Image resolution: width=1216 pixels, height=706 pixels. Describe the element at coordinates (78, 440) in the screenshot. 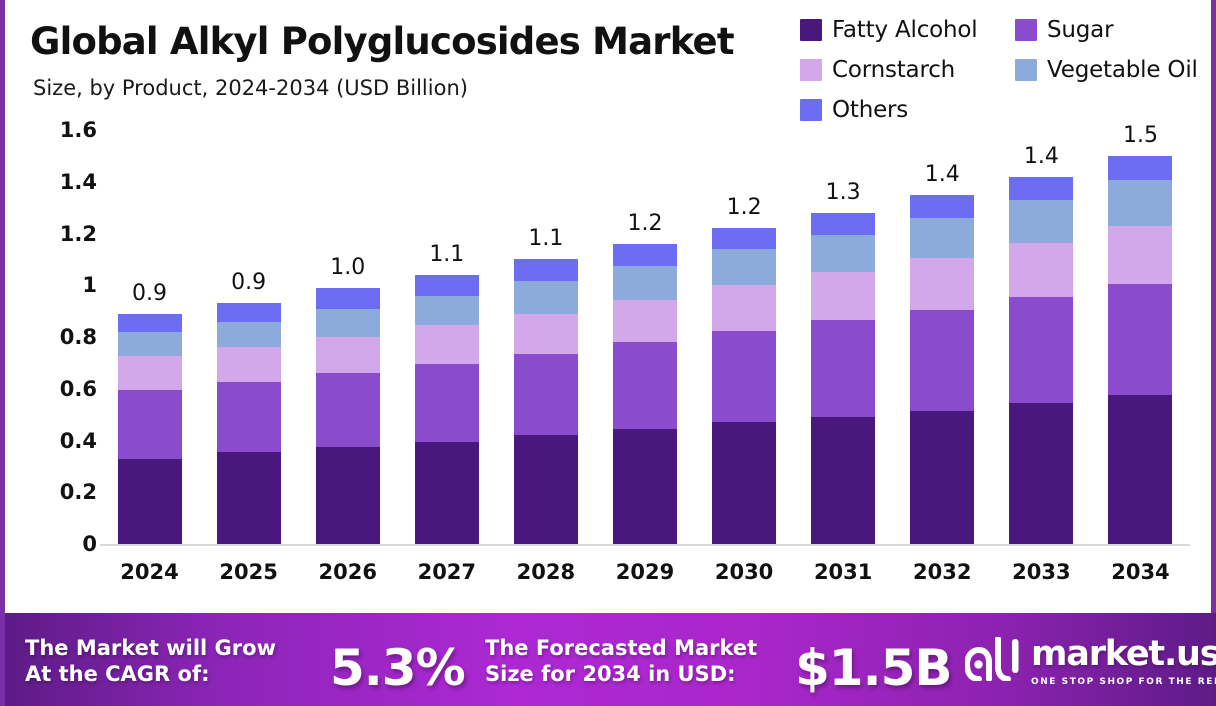

I see `y-axis-tick-label: 0.4` at that location.